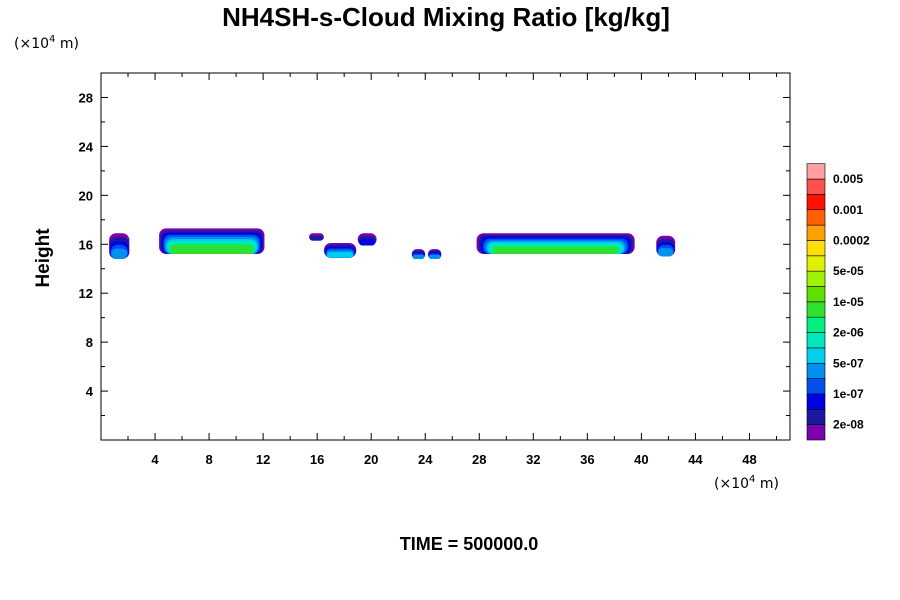 This screenshot has height=600, width=900. Describe the element at coordinates (587, 459) in the screenshot. I see `x-tick-label: 36` at that location.